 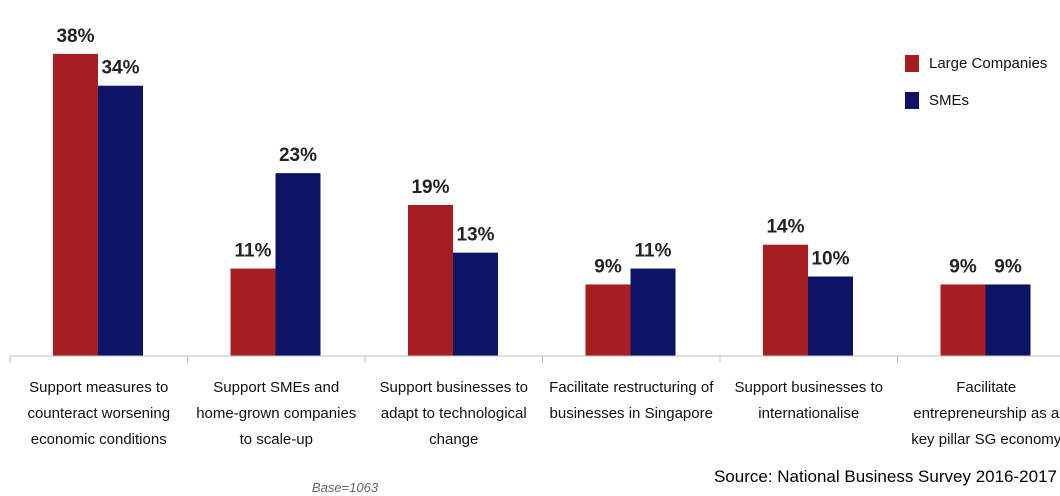 I want to click on data-label-smes: 13%, so click(x=475, y=235).